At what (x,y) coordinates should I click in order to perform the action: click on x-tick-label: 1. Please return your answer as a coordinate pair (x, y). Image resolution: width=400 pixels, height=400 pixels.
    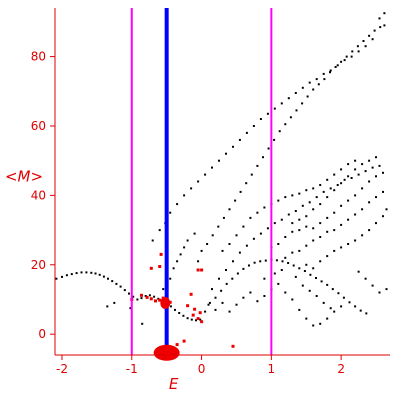
    Looking at the image, I should click on (272, 369).